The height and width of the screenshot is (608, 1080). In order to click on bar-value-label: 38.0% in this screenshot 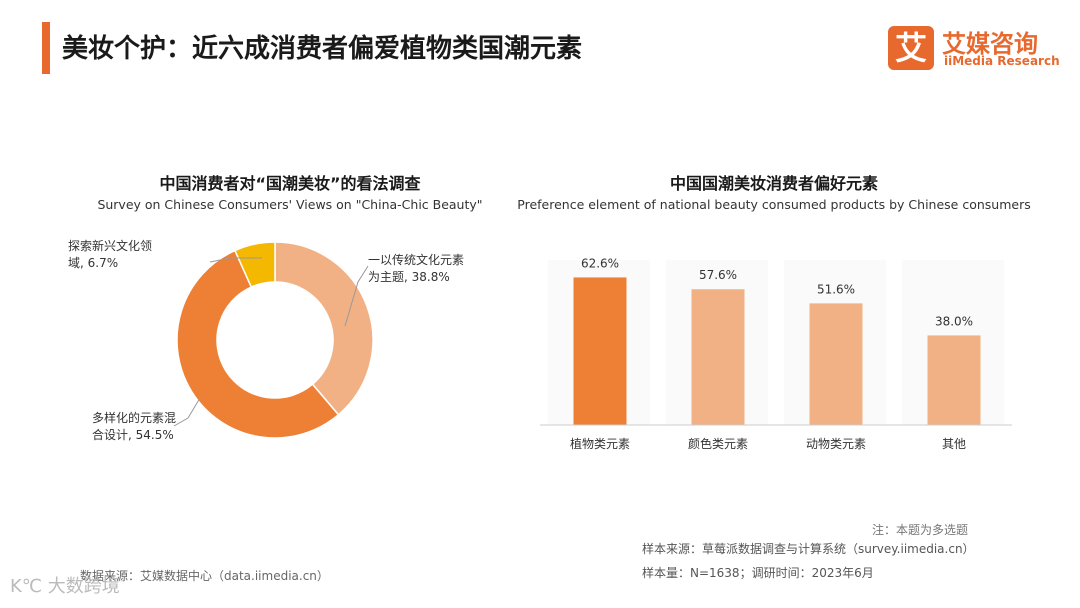, I will do `click(954, 321)`.